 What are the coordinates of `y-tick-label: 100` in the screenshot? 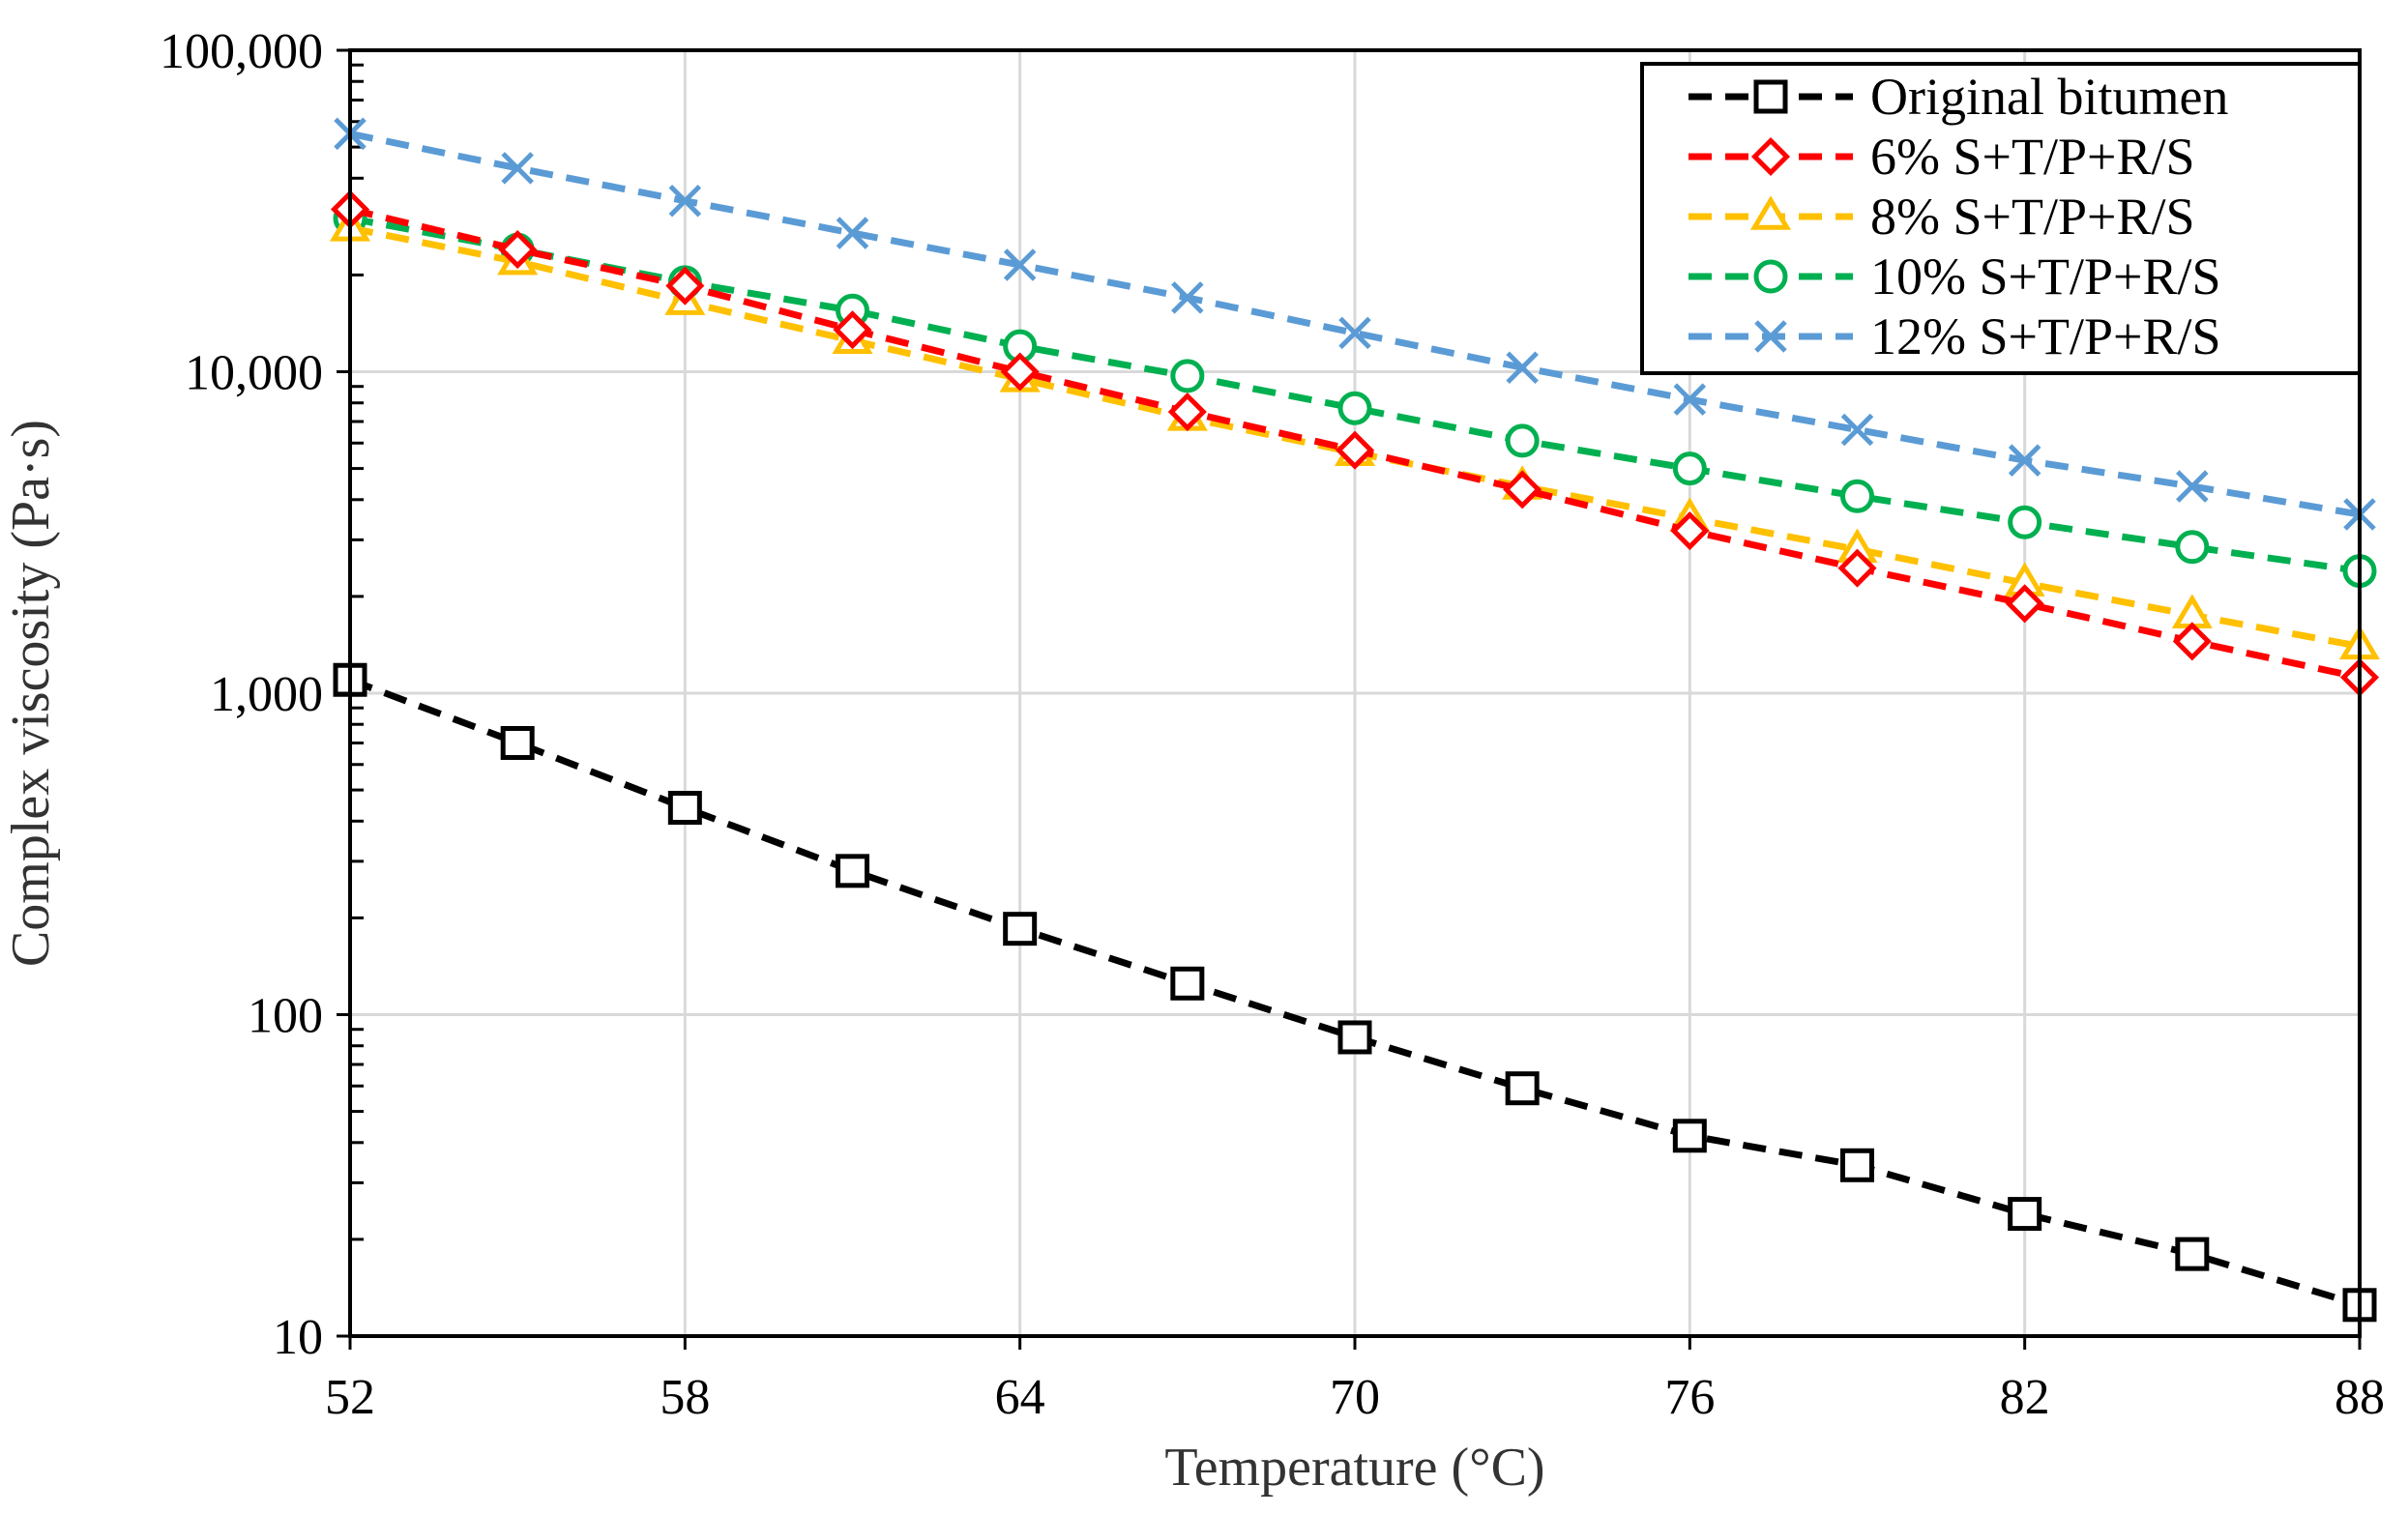 It's located at (285, 1017).